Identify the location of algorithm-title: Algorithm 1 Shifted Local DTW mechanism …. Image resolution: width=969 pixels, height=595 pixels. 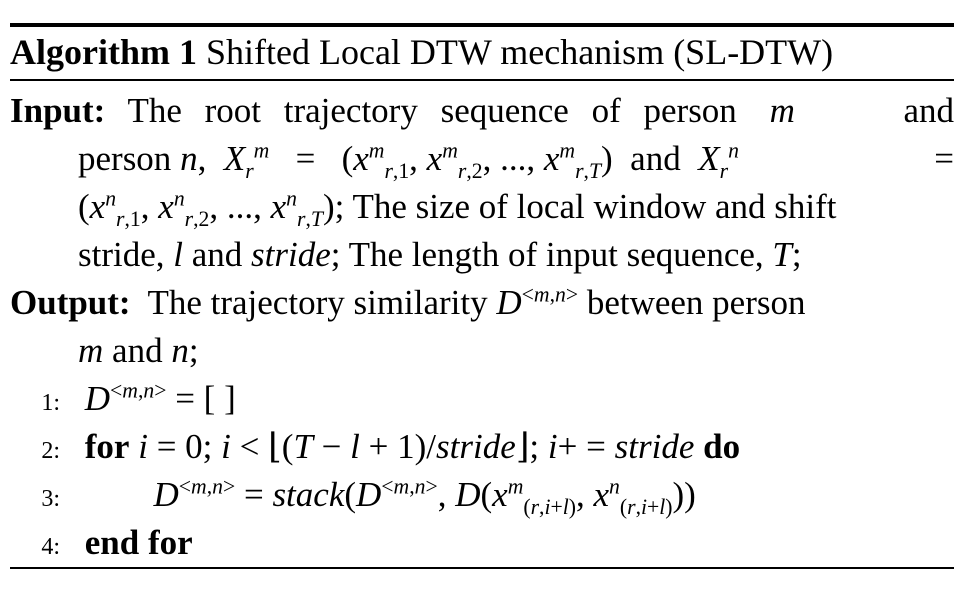
(421, 52).